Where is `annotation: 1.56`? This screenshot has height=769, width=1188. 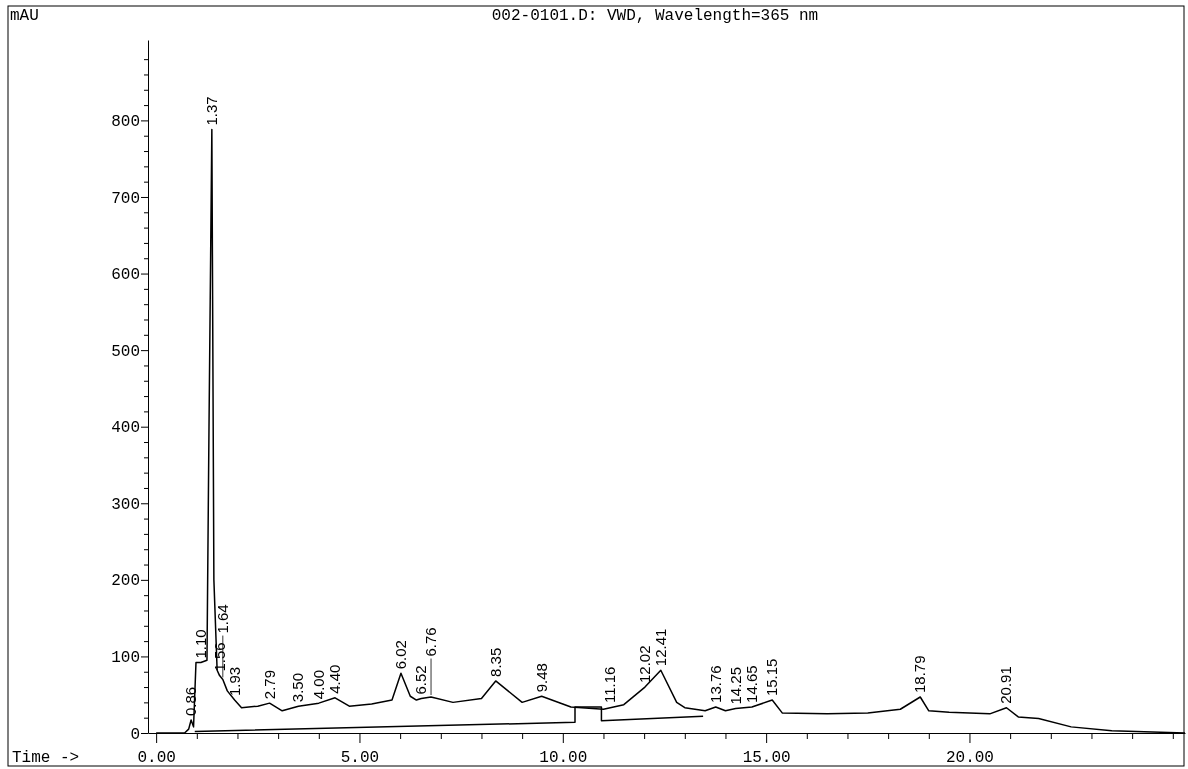
annotation: 1.56 is located at coordinates (219, 657).